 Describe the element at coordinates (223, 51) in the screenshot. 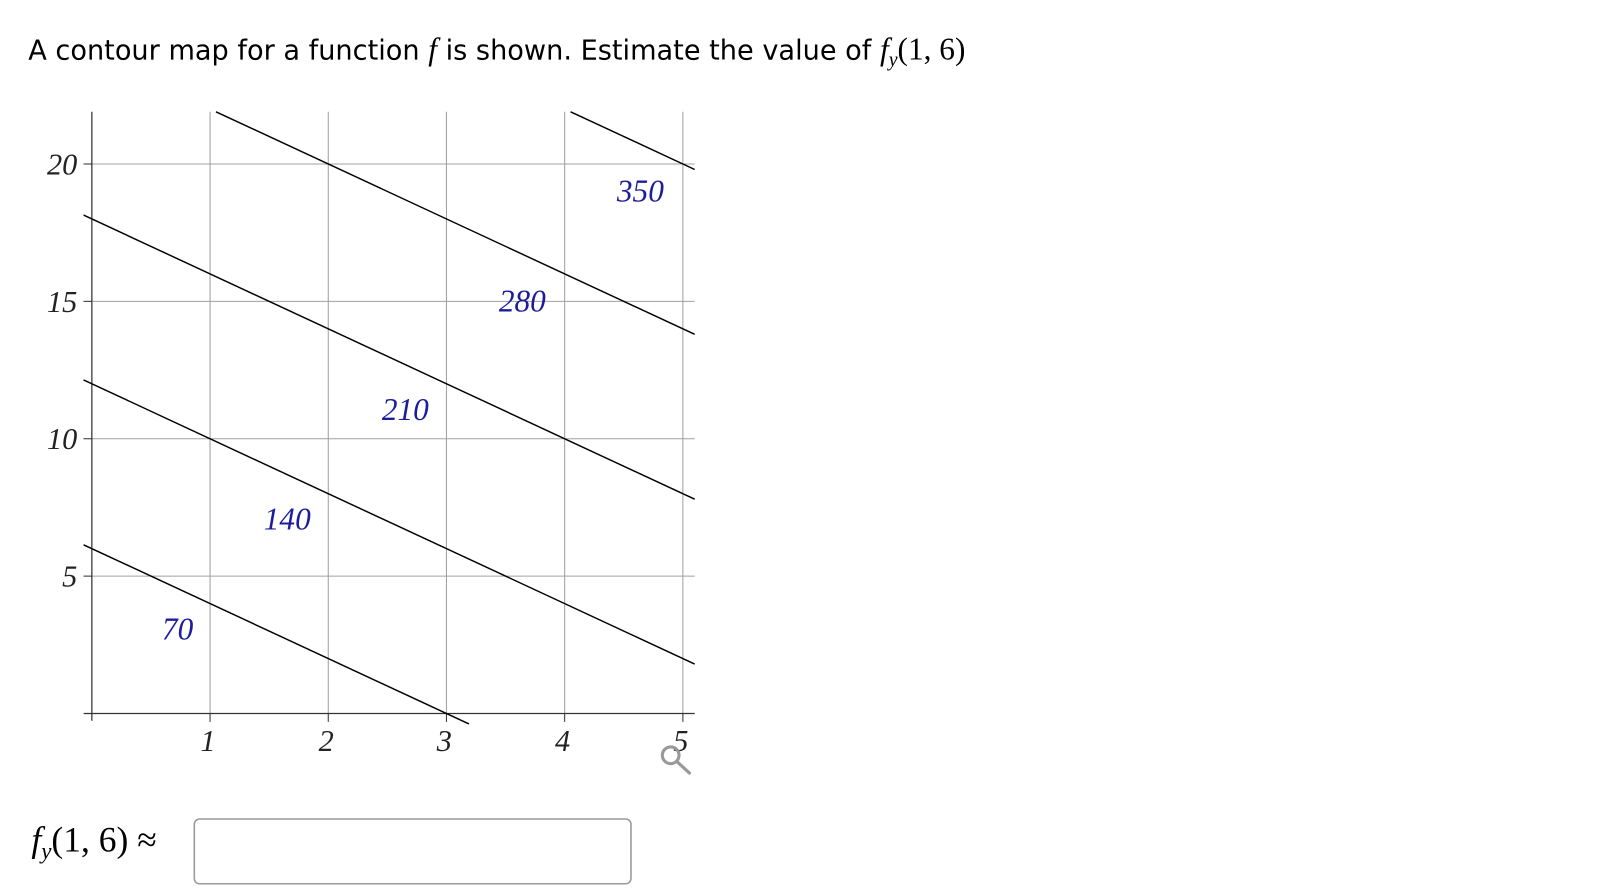

I see `question-text: A contour map for a function` at that location.